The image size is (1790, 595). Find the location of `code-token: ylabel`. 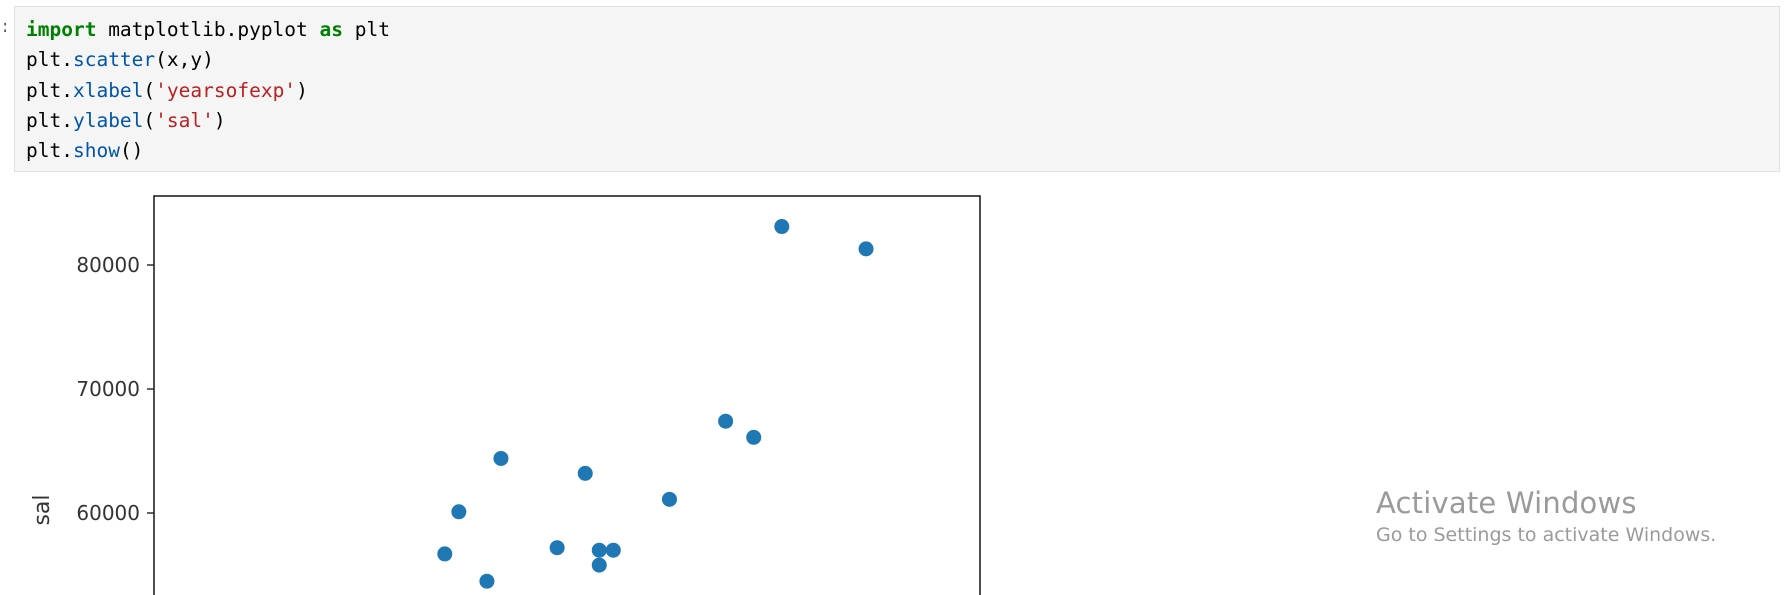

code-token: ylabel is located at coordinates (108, 120).